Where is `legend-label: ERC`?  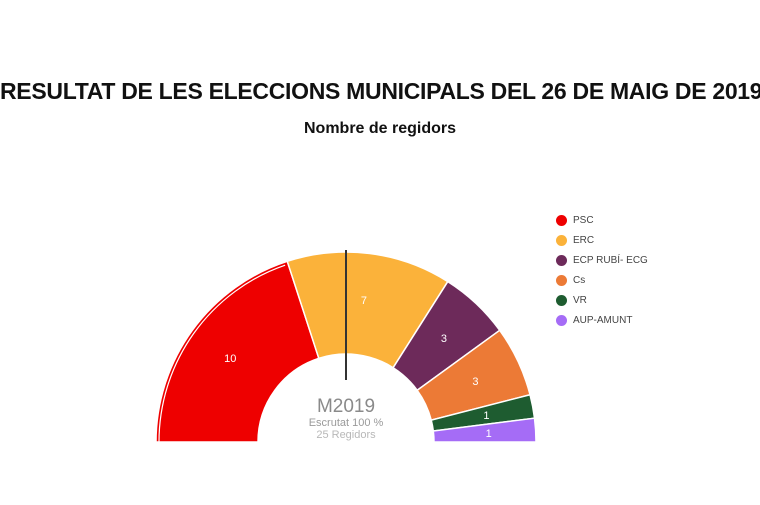 legend-label: ERC is located at coordinates (584, 240).